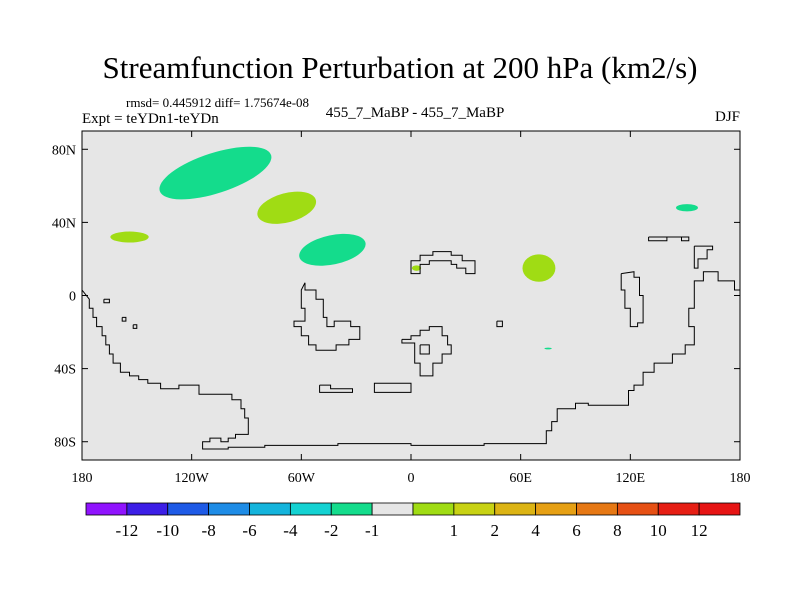 The image size is (800, 600). What do you see at coordinates (218, 102) in the screenshot?
I see `stats-line: rmsd= 0.445912 diff= 1.75674e-08` at bounding box center [218, 102].